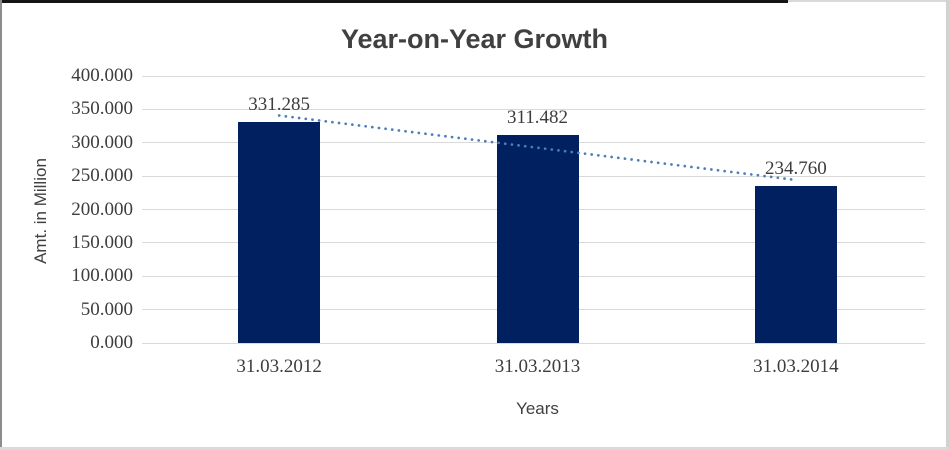 This screenshot has height=450, width=949. What do you see at coordinates (394, 1) in the screenshot?
I see `frame-top-border-dark` at bounding box center [394, 1].